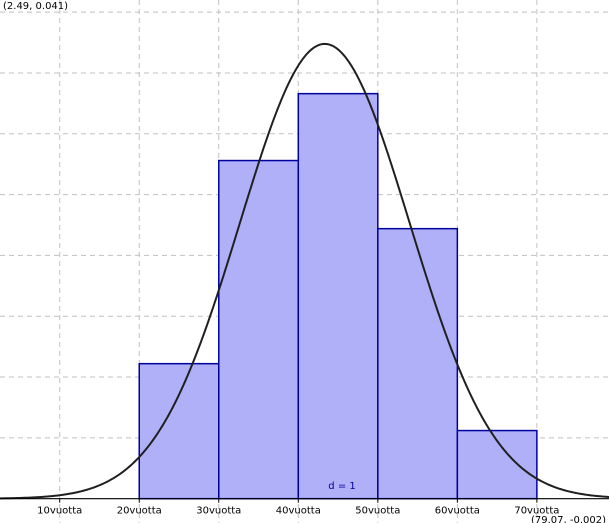 This screenshot has width=609, height=523. Describe the element at coordinates (59, 511) in the screenshot. I see `x-tick-label: 10vuotta` at that location.